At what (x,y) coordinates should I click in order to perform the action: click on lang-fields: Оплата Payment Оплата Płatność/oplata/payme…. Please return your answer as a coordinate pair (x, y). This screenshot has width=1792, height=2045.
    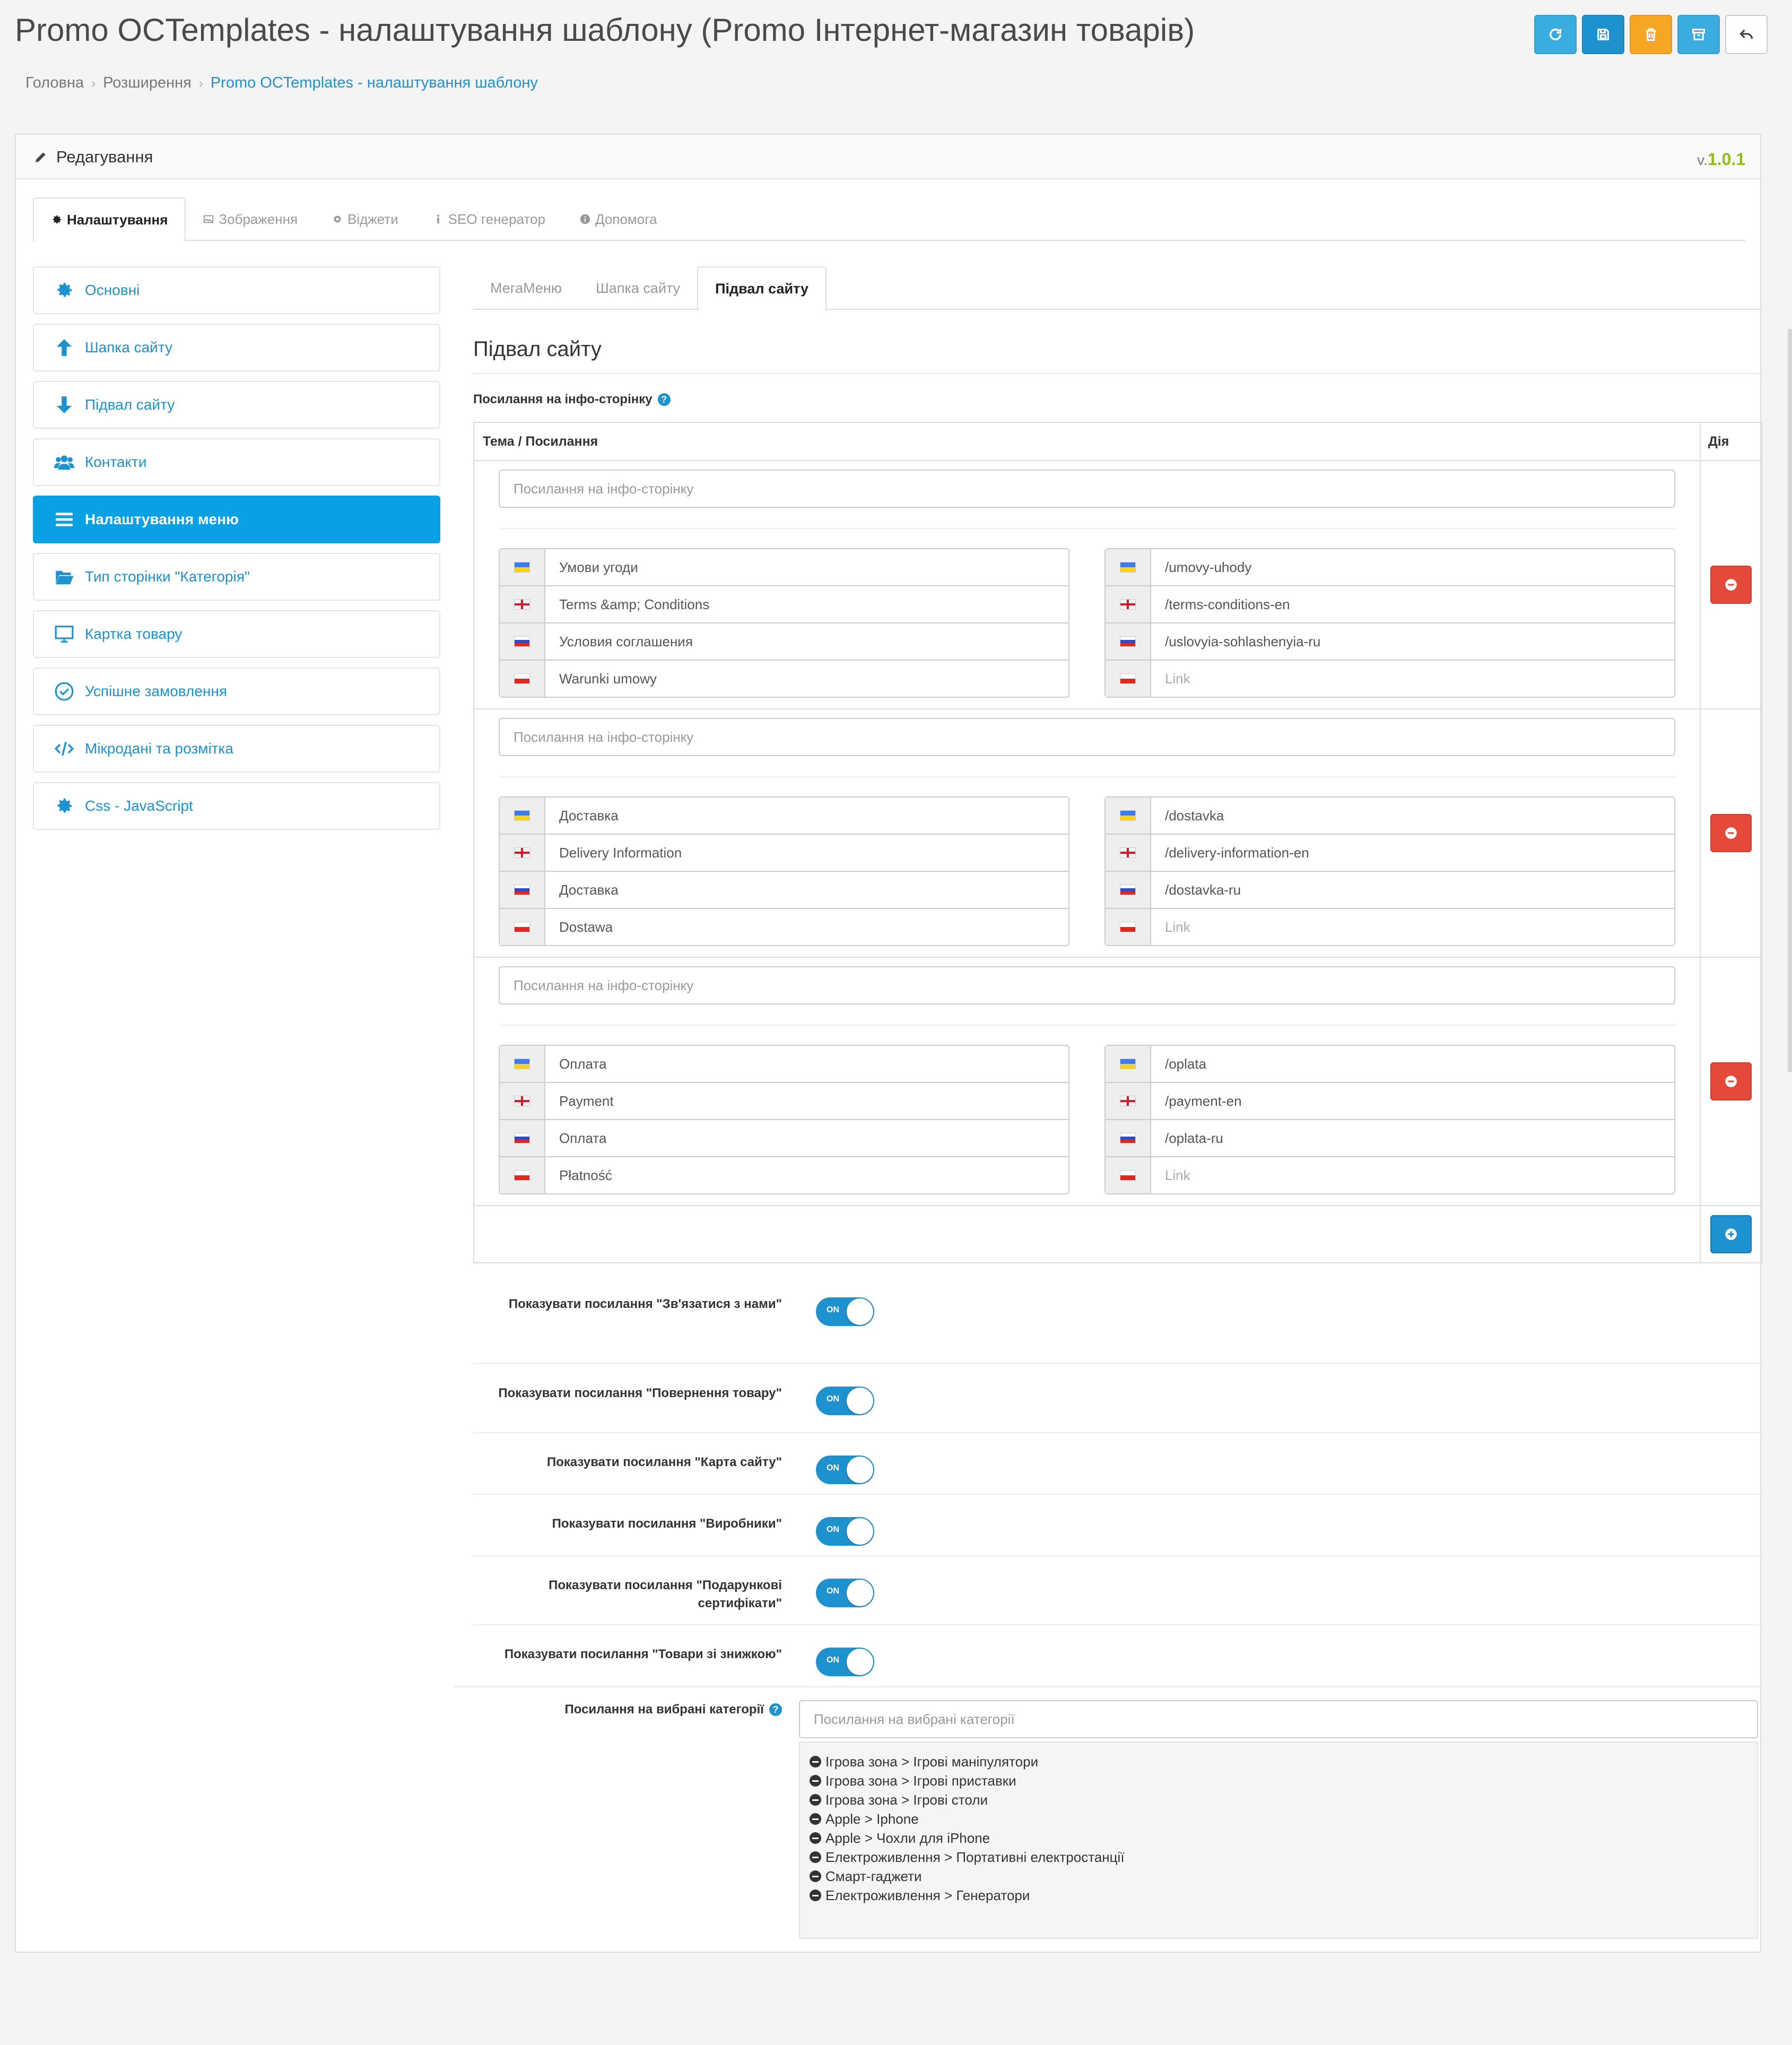
    Looking at the image, I should click on (1087, 1119).